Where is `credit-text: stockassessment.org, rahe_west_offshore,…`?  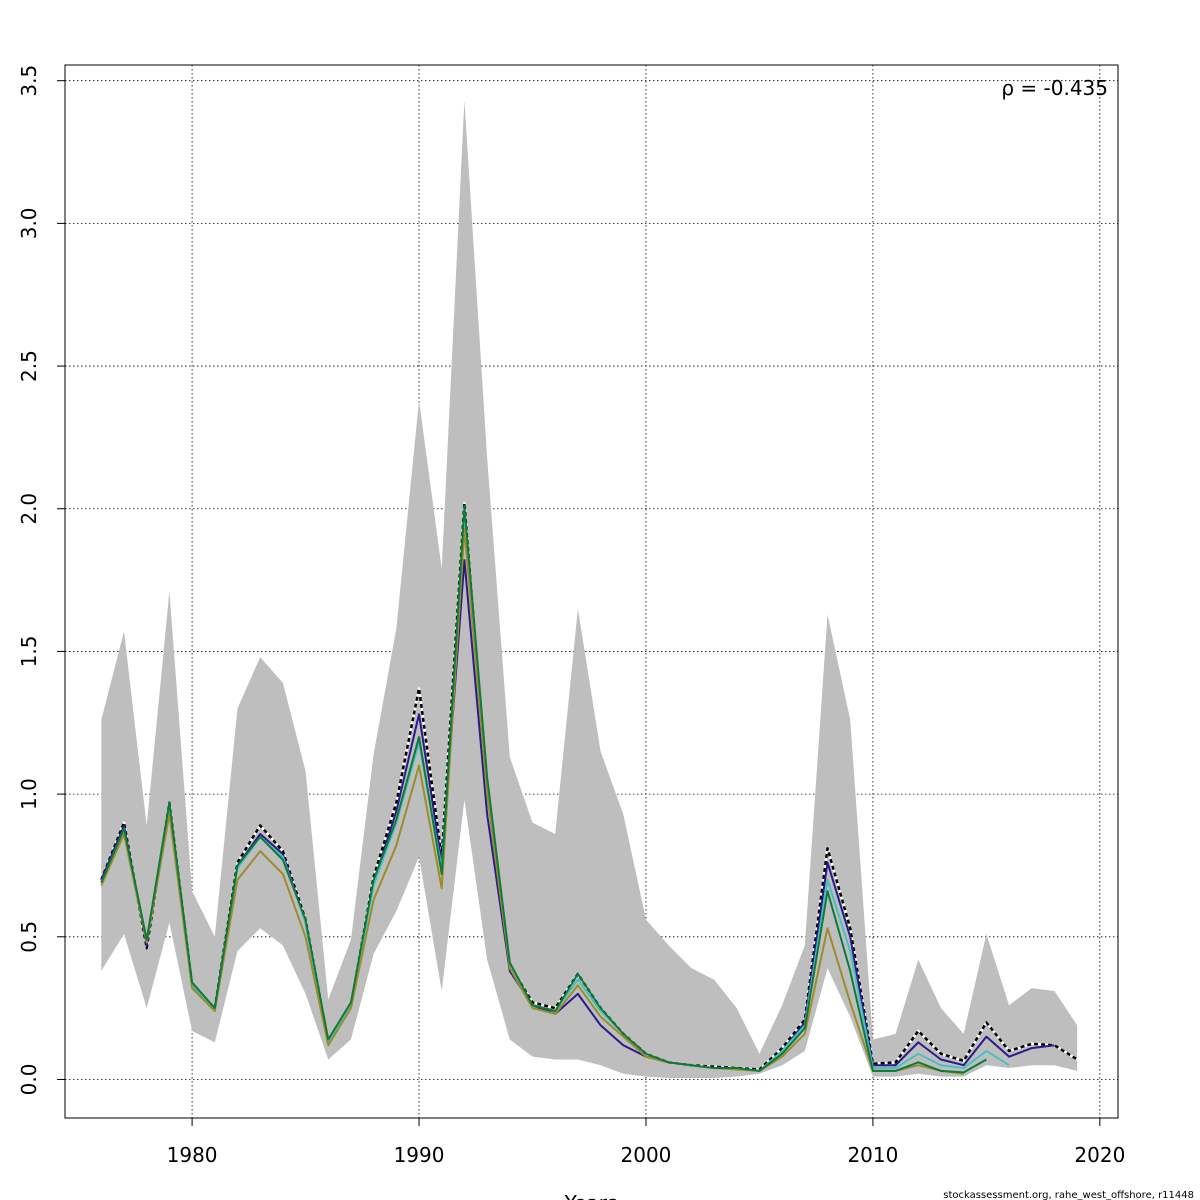
credit-text: stockassessment.org, rahe_west_offshore,… is located at coordinates (1068, 1195).